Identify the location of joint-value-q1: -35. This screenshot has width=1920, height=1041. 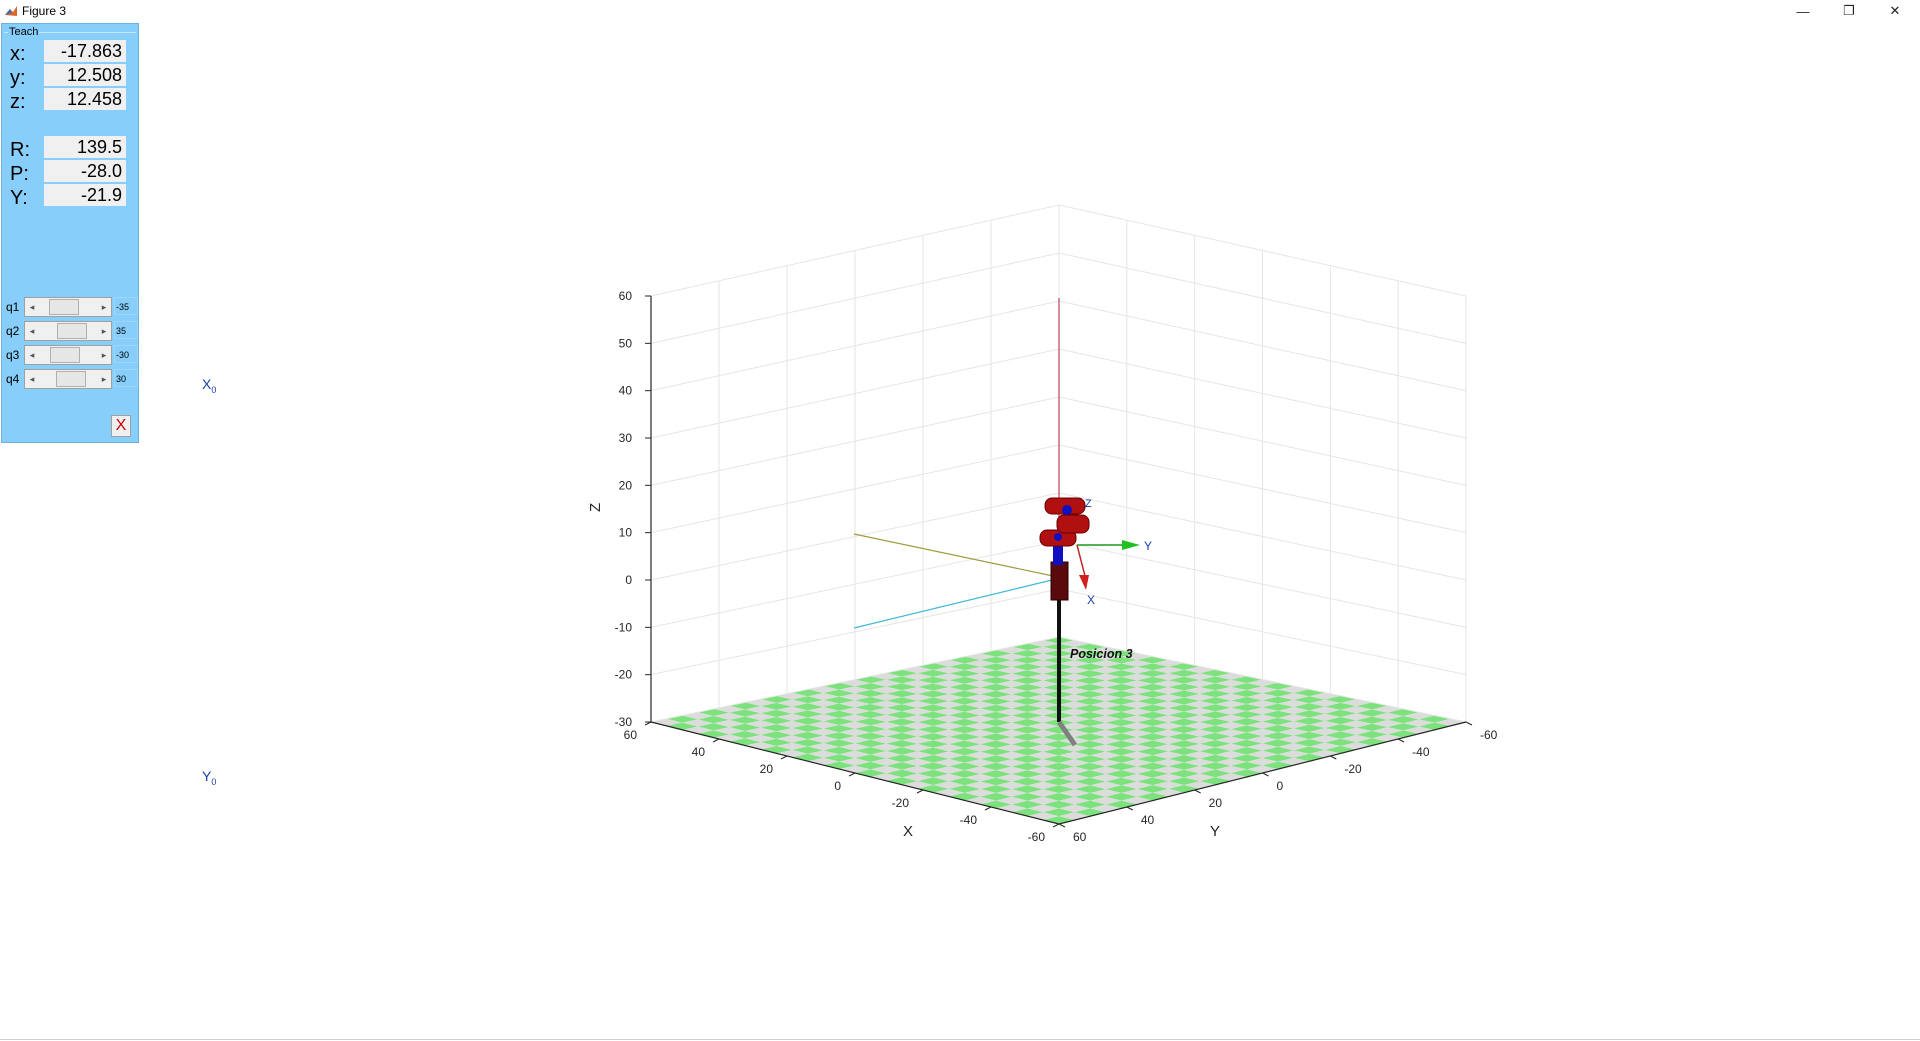
(126, 306).